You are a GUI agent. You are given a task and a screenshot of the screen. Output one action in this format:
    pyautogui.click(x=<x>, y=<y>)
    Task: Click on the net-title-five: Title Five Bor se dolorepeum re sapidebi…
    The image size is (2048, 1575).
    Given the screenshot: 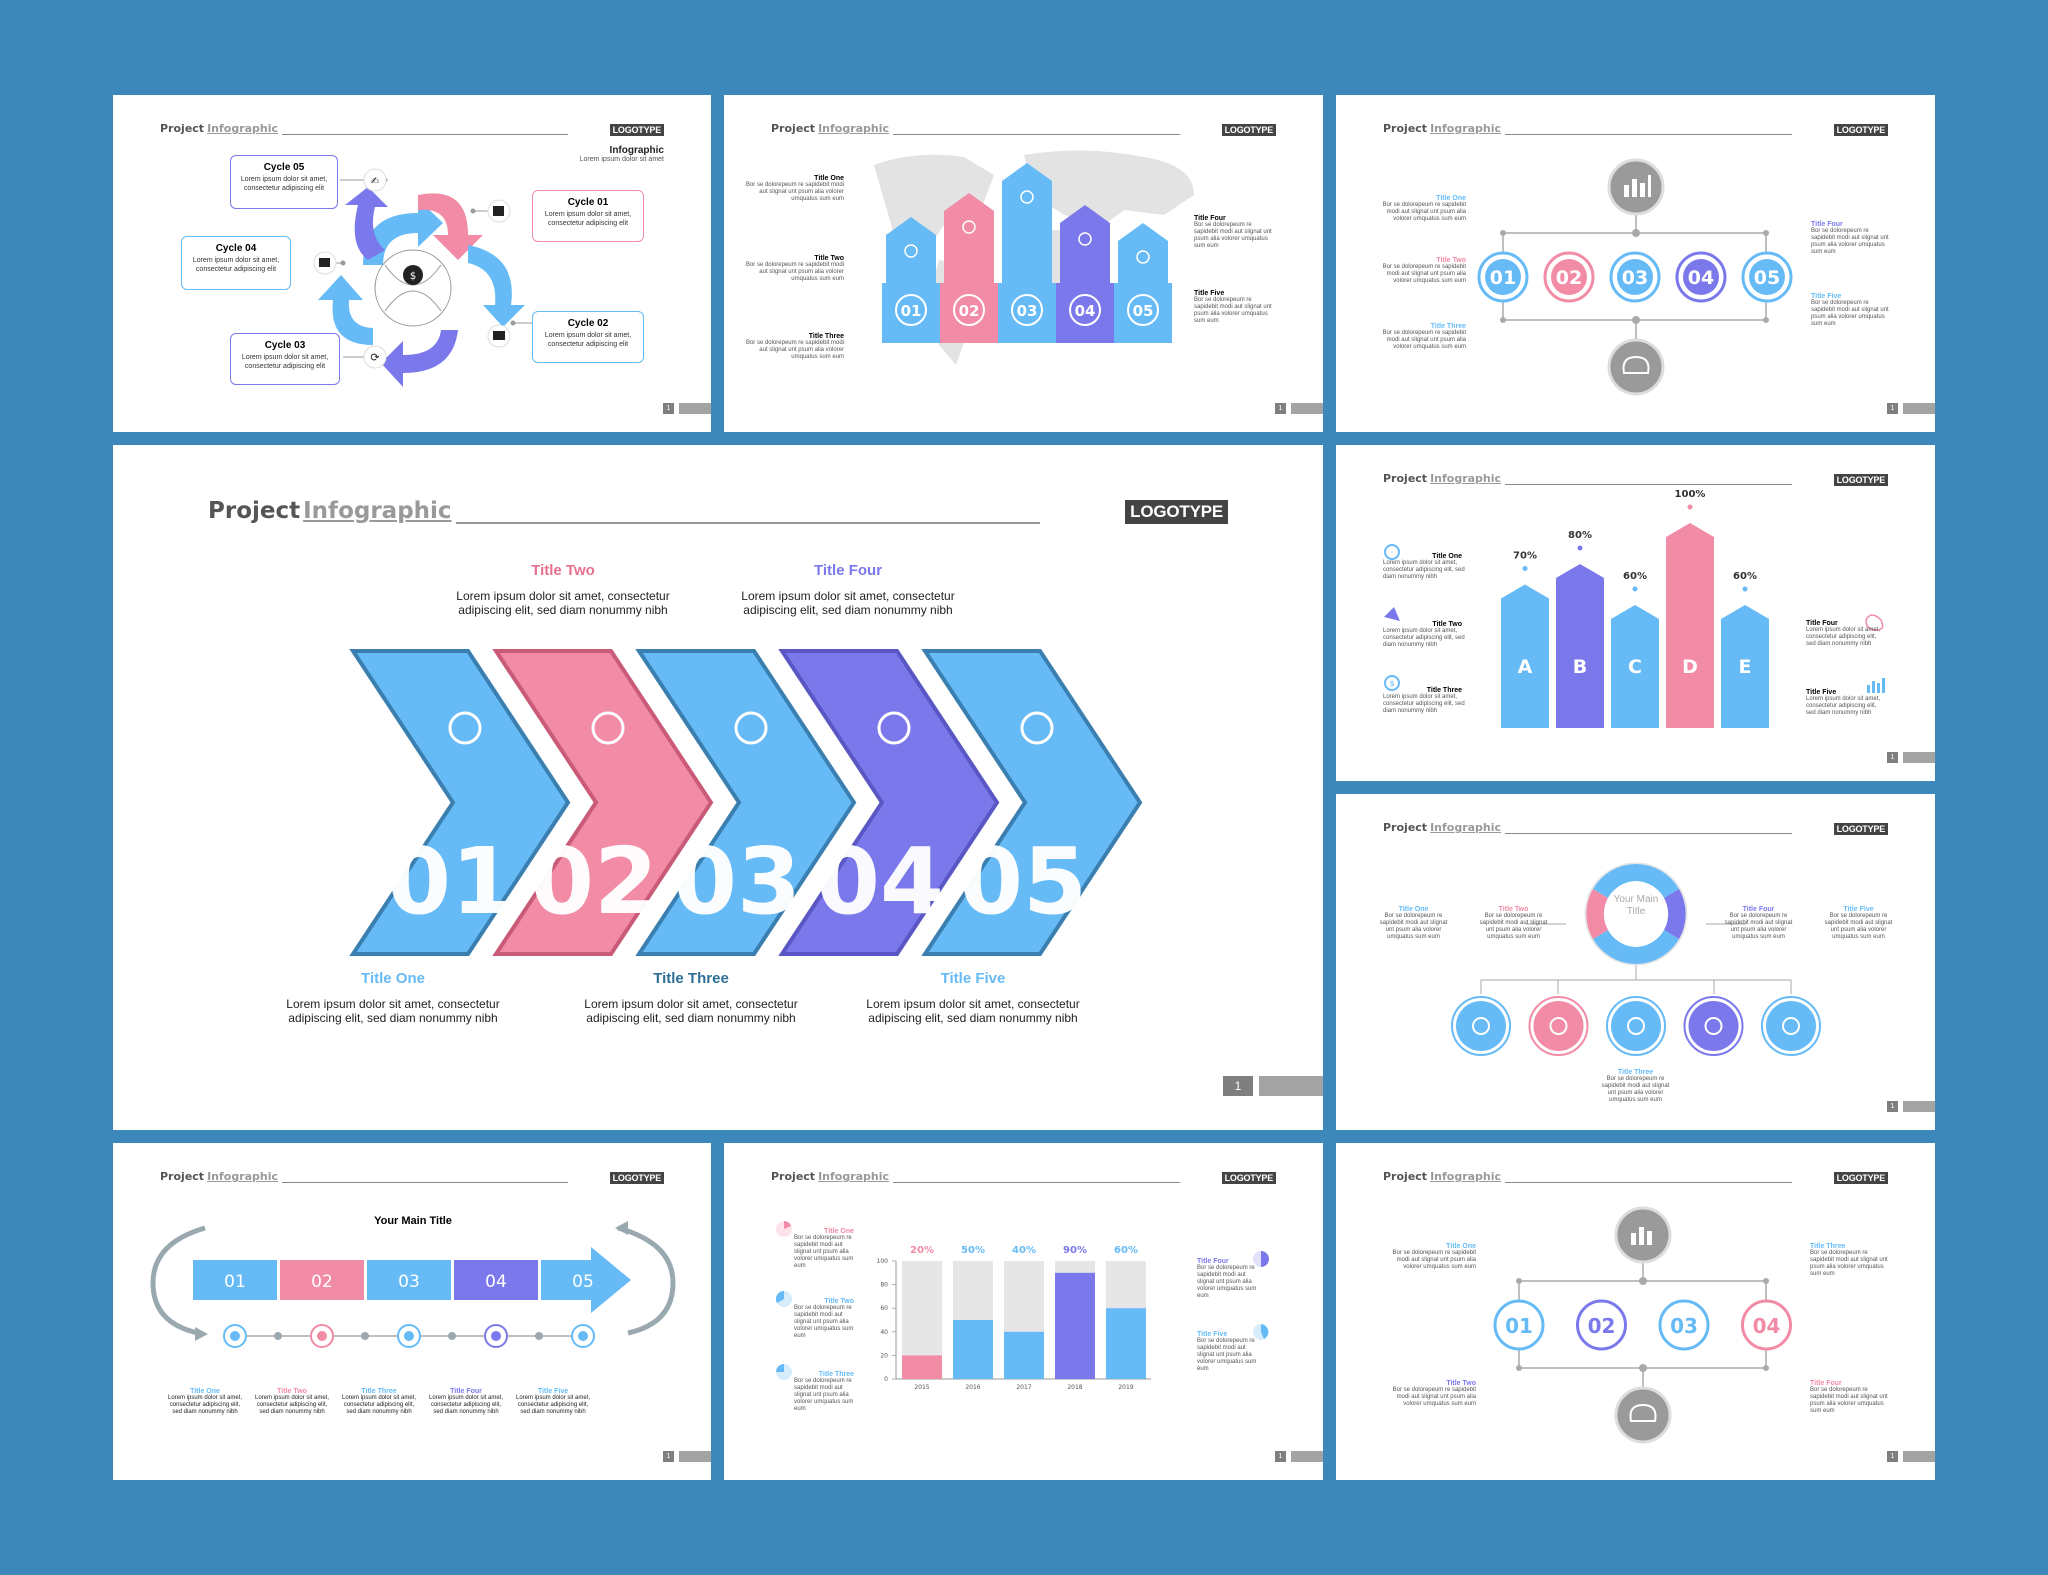 What is the action you would take?
    pyautogui.click(x=1851, y=310)
    